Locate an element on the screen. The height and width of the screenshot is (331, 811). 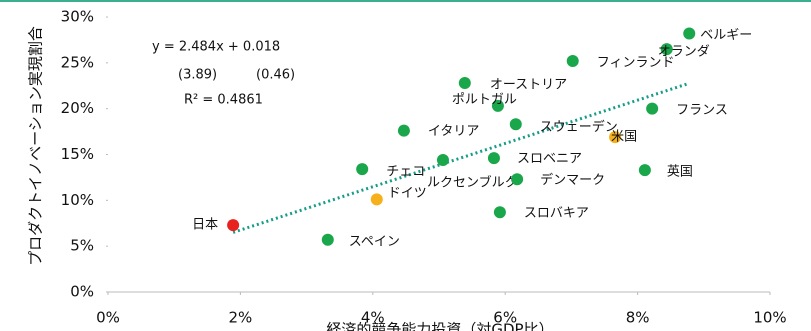
x-tick-label: 6% is located at coordinates (505, 318).